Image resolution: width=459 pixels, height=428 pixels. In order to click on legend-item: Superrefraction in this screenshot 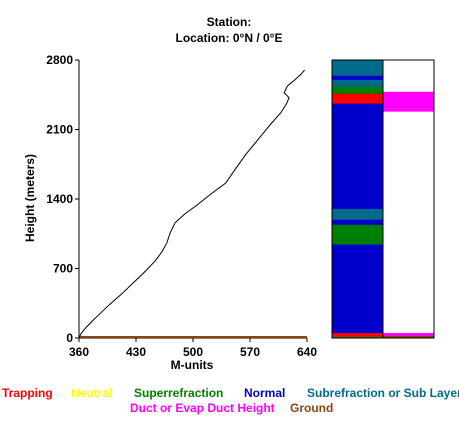, I will do `click(178, 393)`.